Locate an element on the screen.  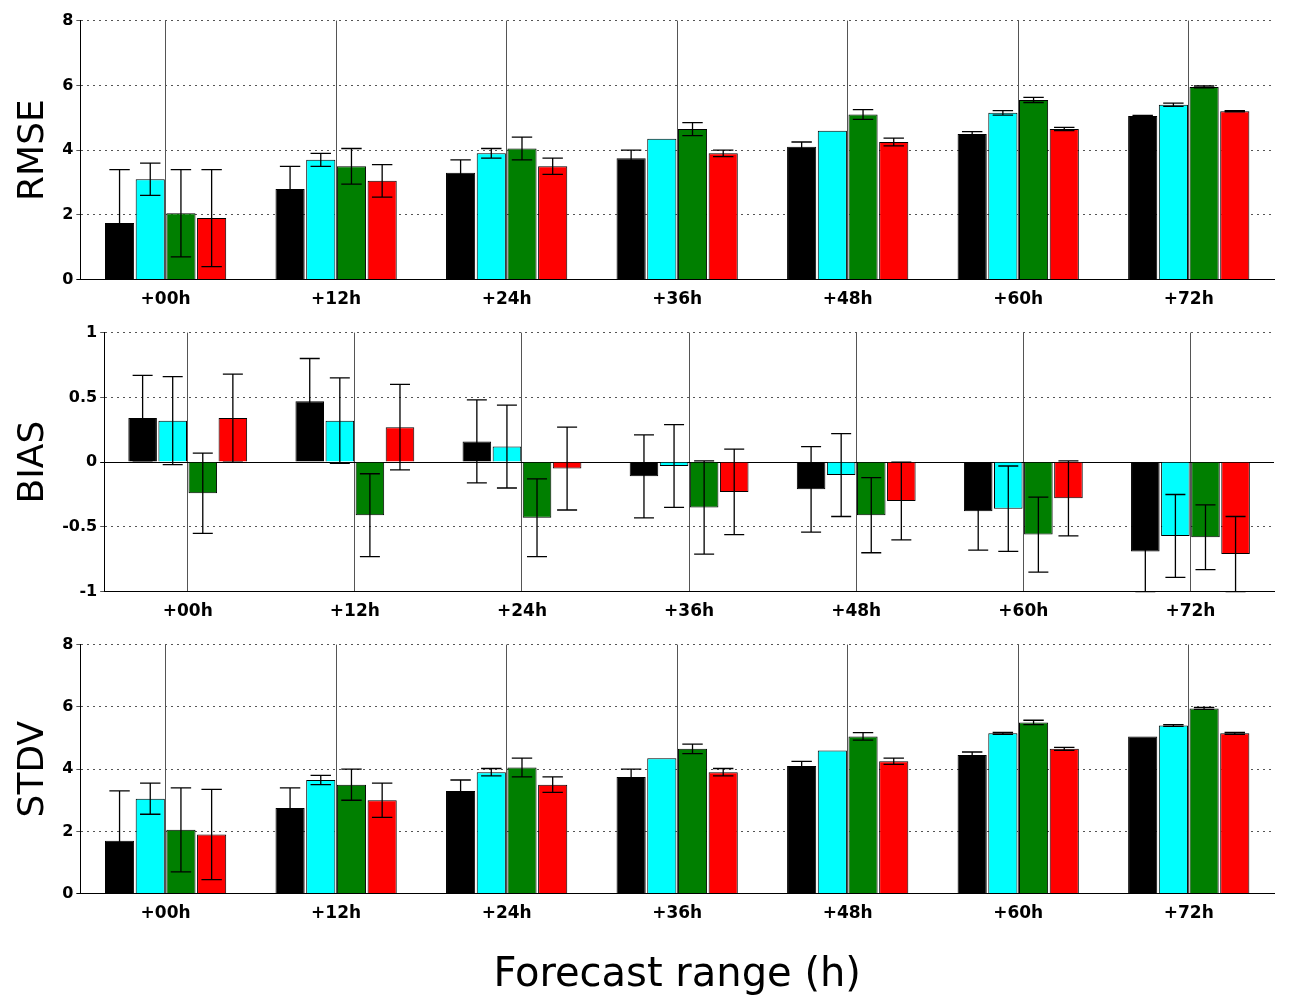
y-axis-title: BIAS is located at coordinates (30, 462).